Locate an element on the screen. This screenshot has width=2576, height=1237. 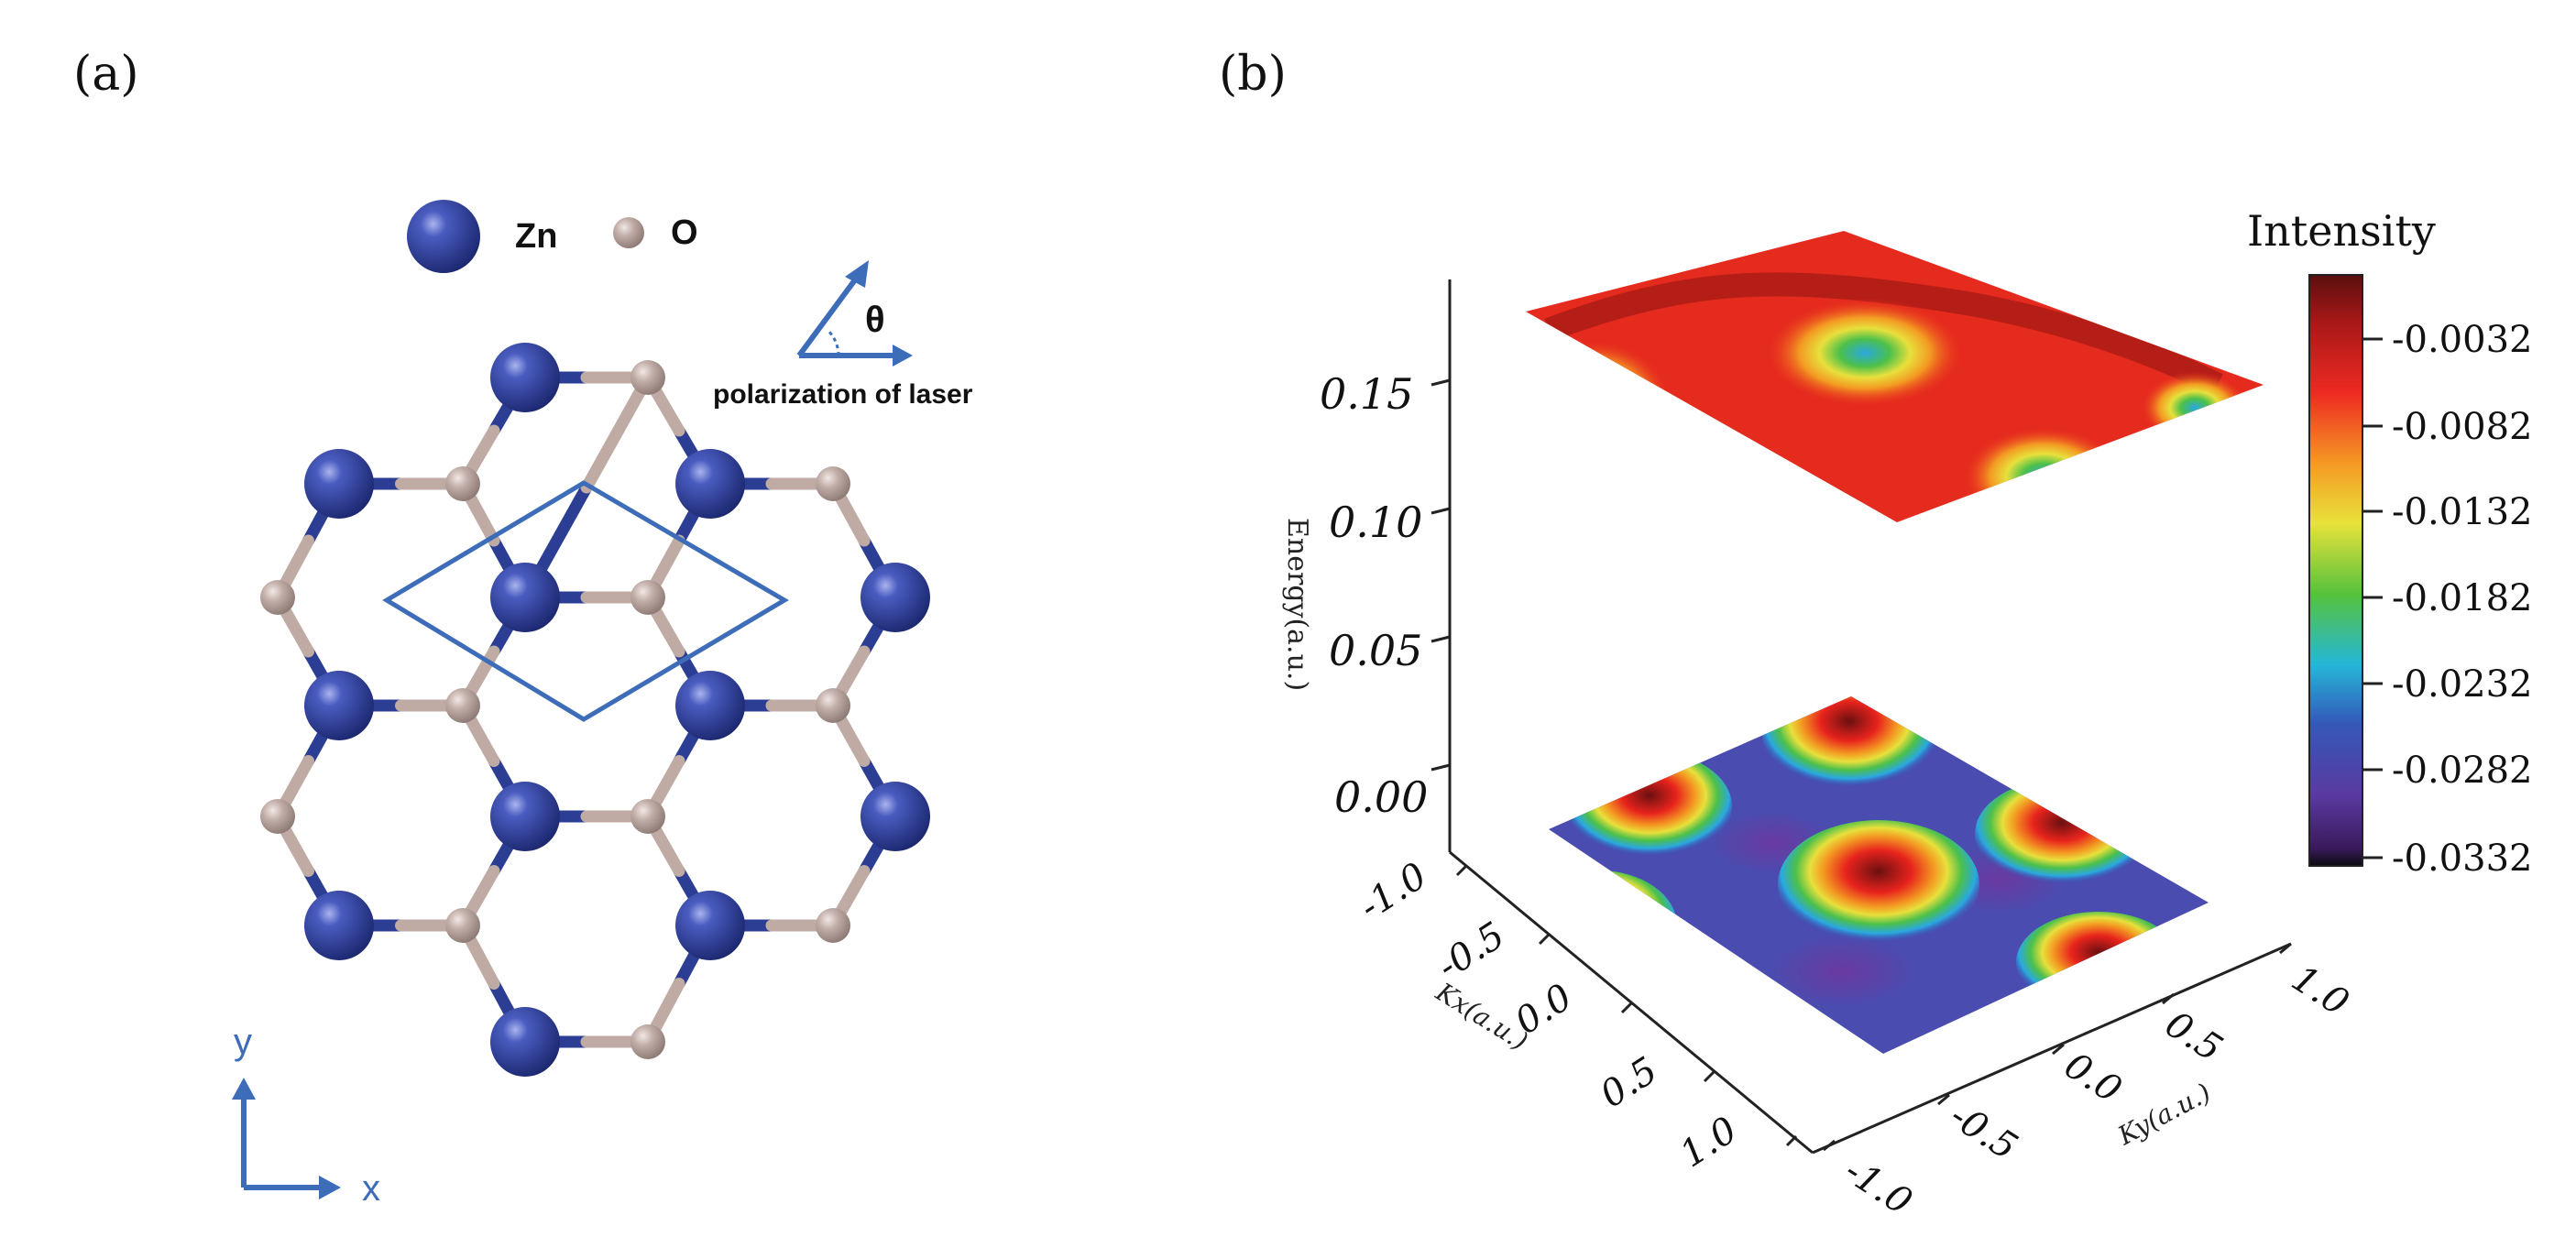
energy-tick-2: 0.05 is located at coordinates (1375, 650).